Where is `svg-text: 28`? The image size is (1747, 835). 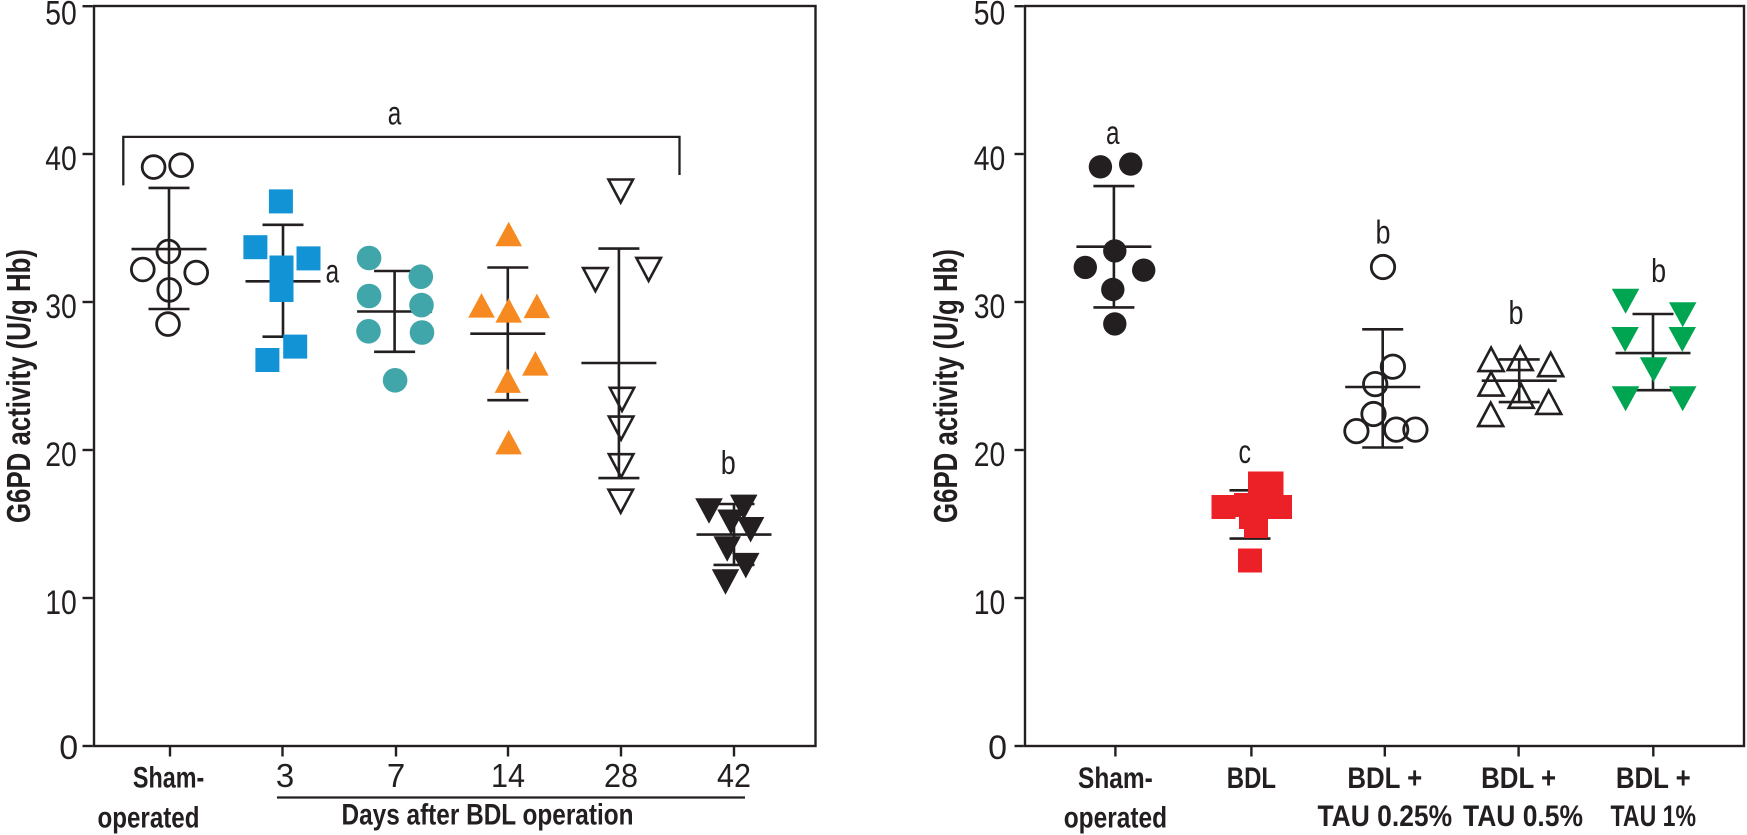 svg-text: 28 is located at coordinates (621, 775).